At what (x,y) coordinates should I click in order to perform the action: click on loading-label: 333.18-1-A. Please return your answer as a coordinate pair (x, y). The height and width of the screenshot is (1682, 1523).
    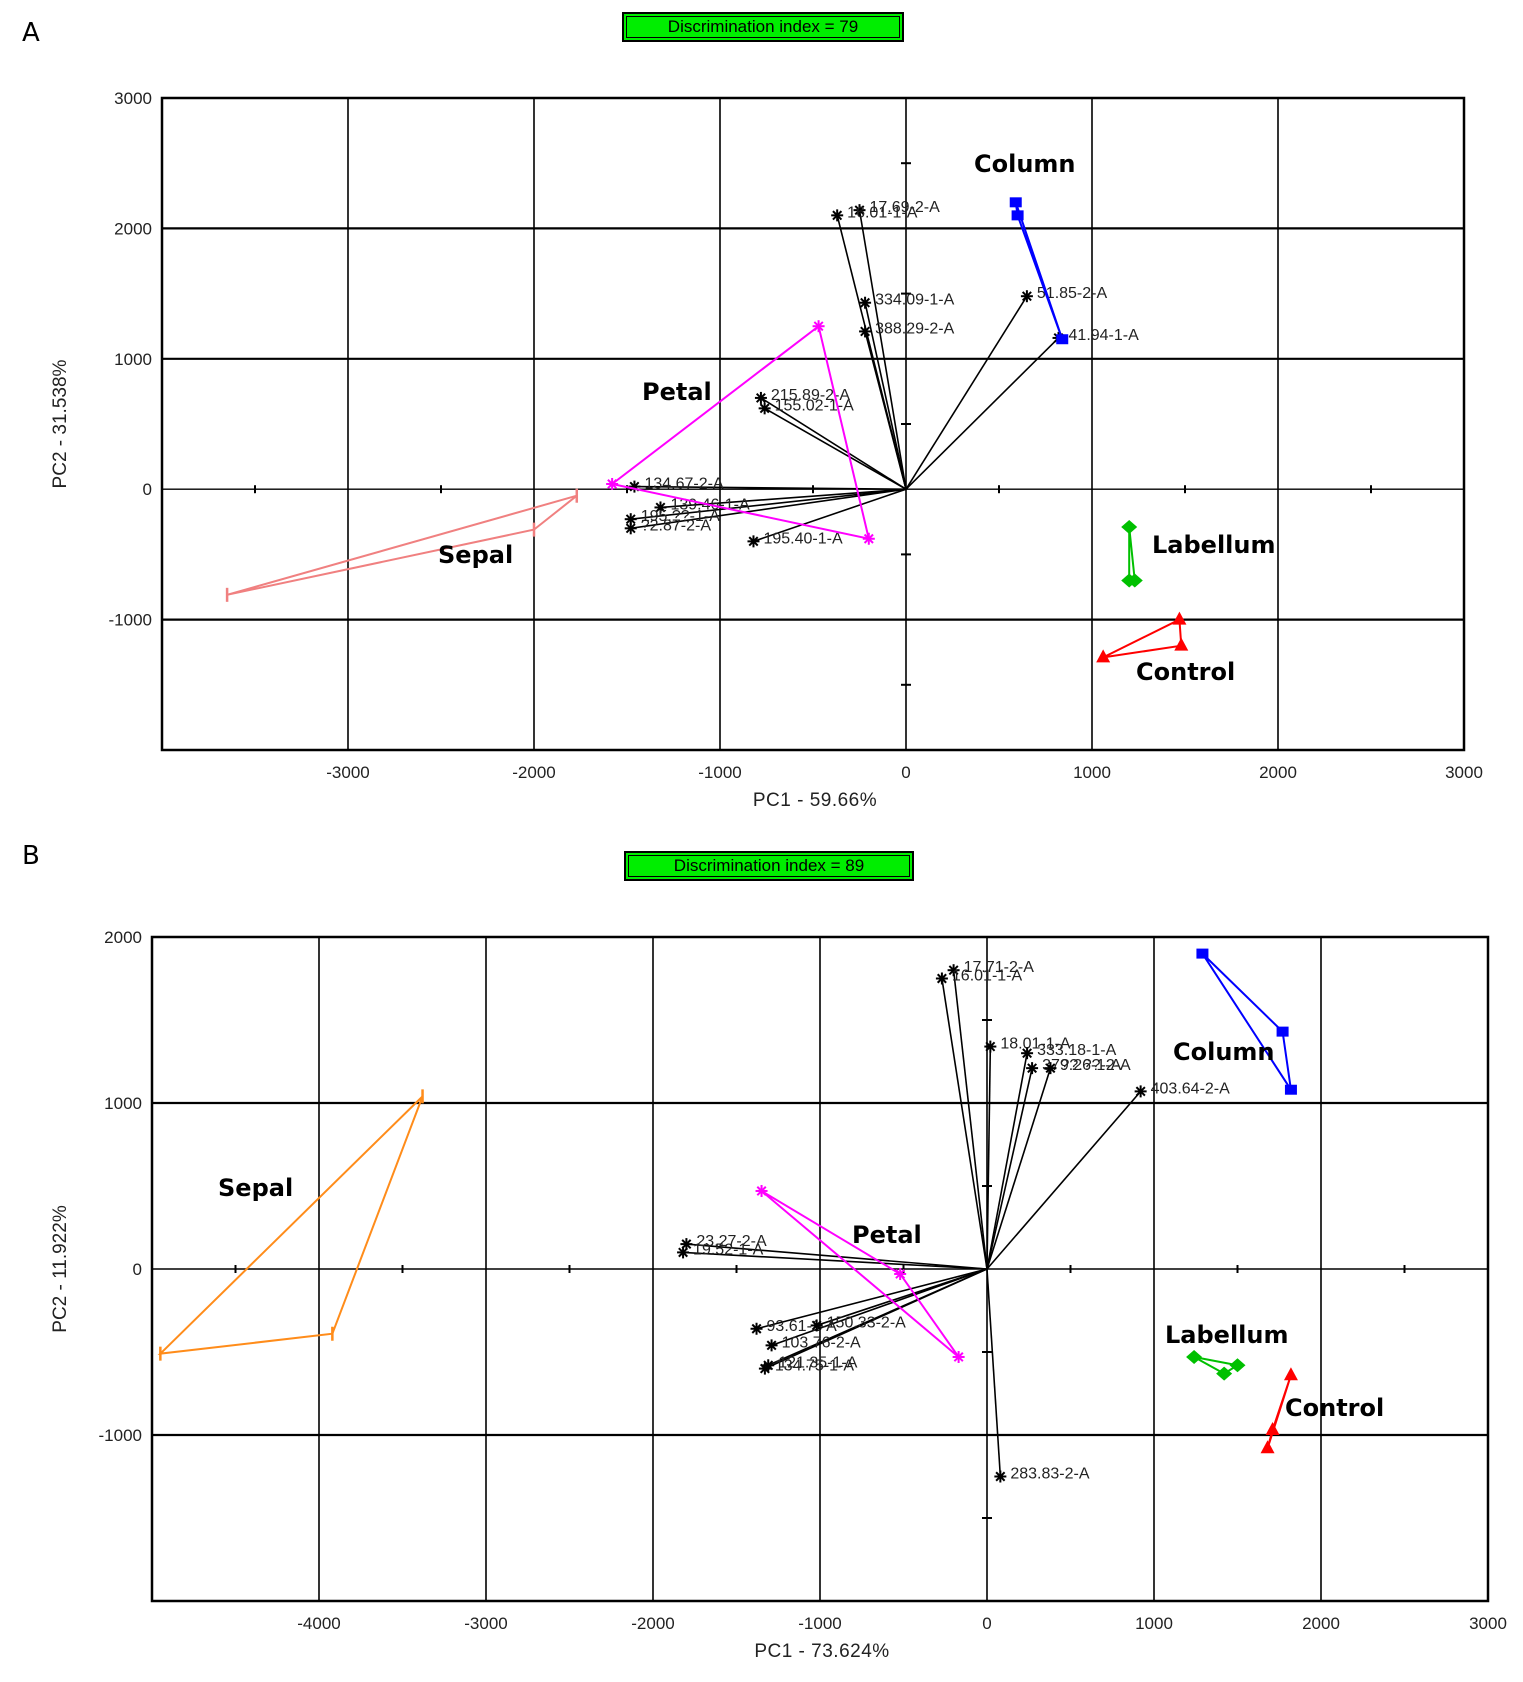
    Looking at the image, I should click on (1076, 1050).